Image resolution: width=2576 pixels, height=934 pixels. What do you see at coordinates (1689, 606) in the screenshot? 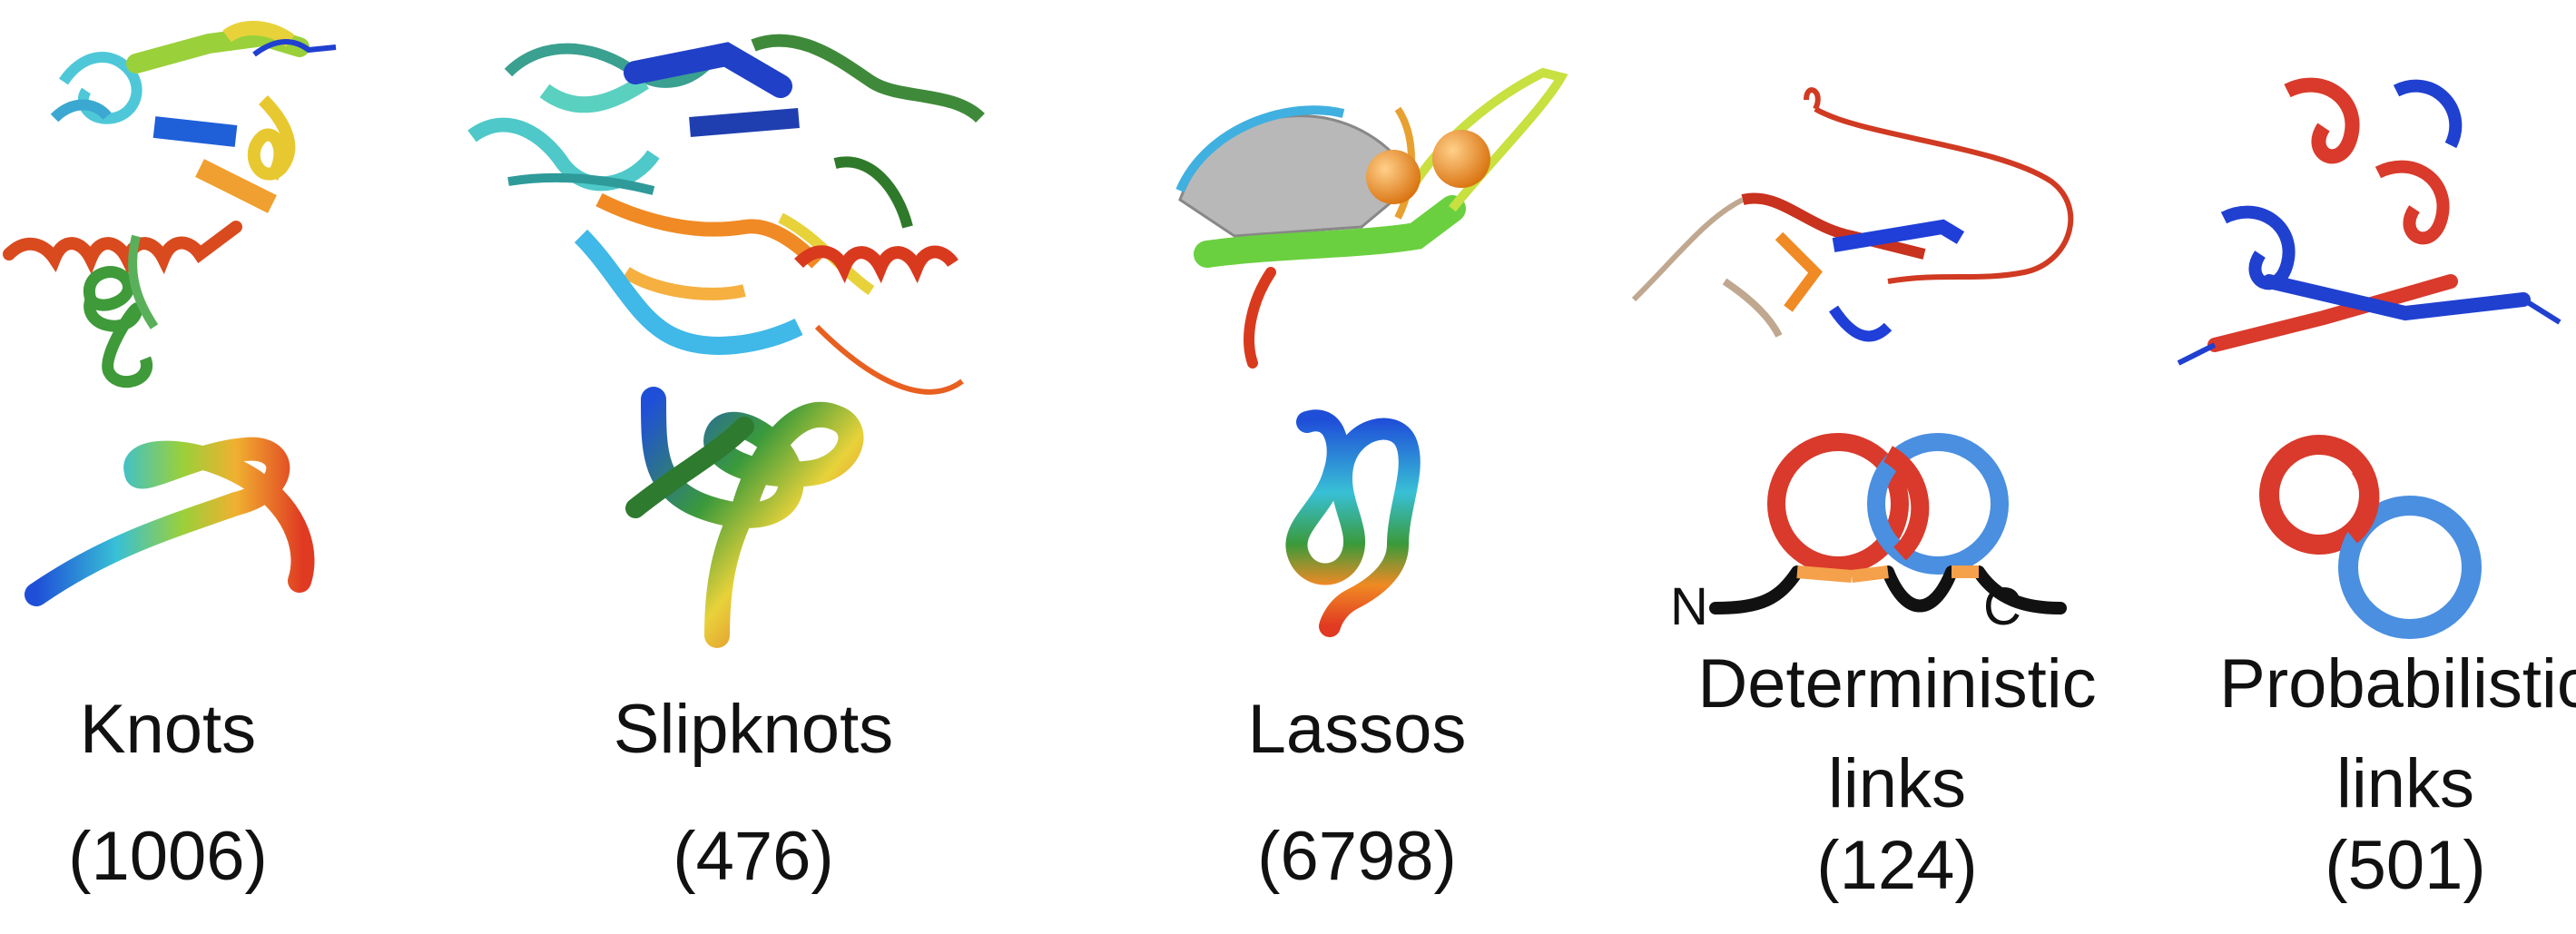
I see `n-terminus-label: N` at bounding box center [1689, 606].